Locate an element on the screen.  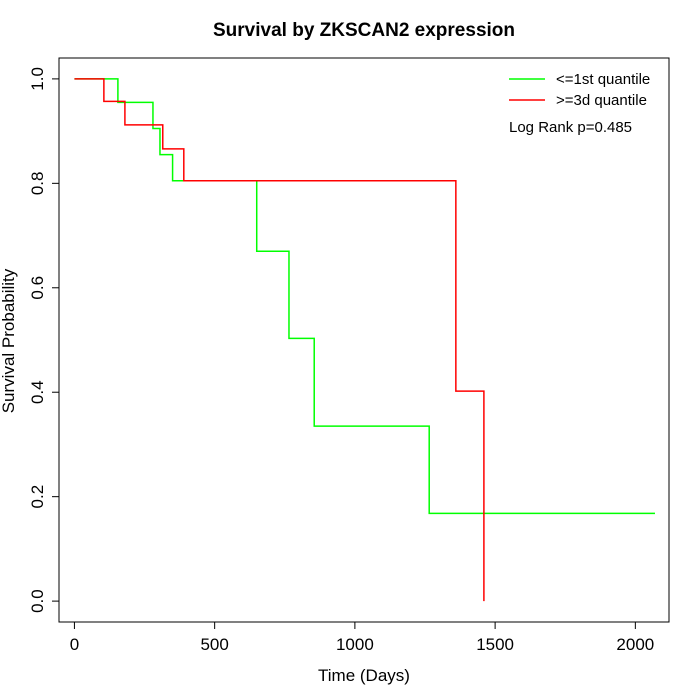
chart-title: Survival by ZKSCAN2 expression is located at coordinates (364, 30).